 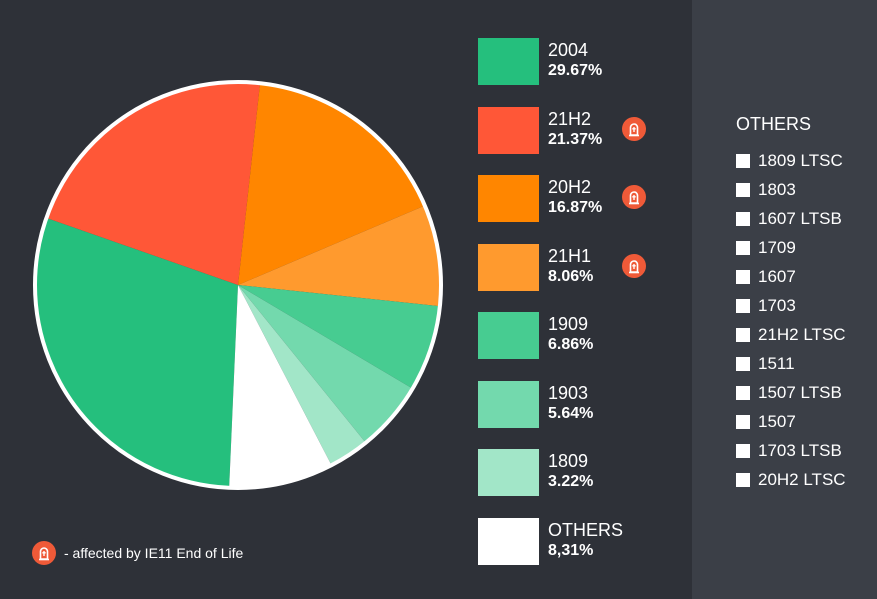 I want to click on pie-slice-21h2, so click(x=153, y=184).